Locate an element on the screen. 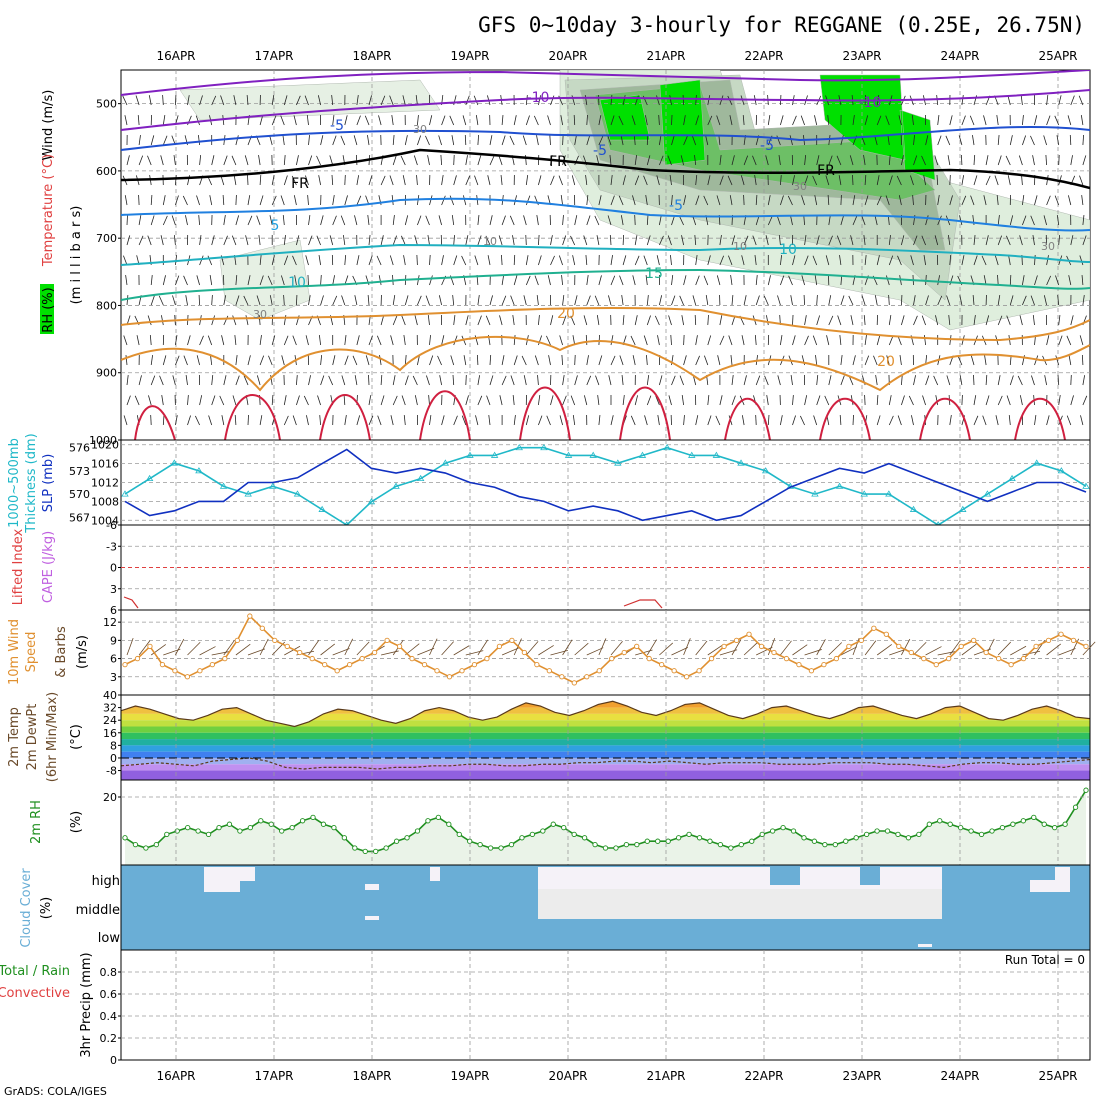 The height and width of the screenshot is (1100, 1100). tick-label: -6 is located at coordinates (111, 525).